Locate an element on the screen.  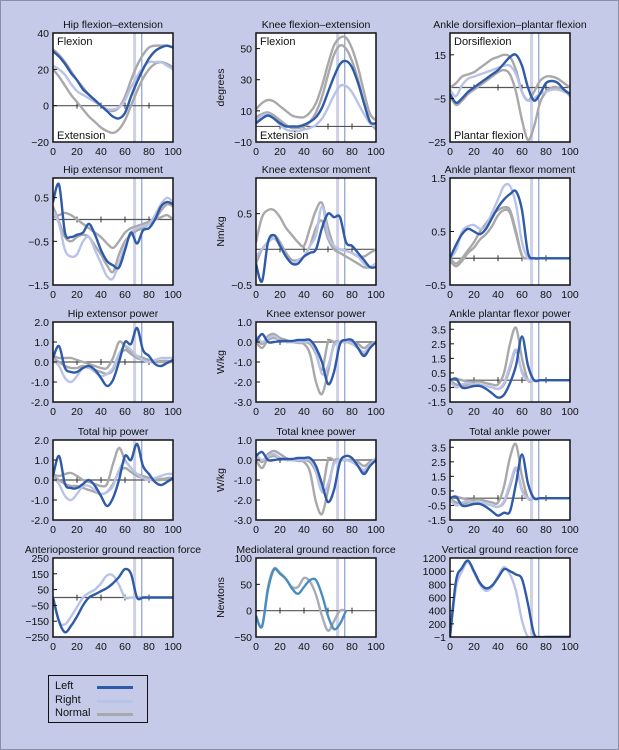
plot-area is located at coordinates (510, 597).